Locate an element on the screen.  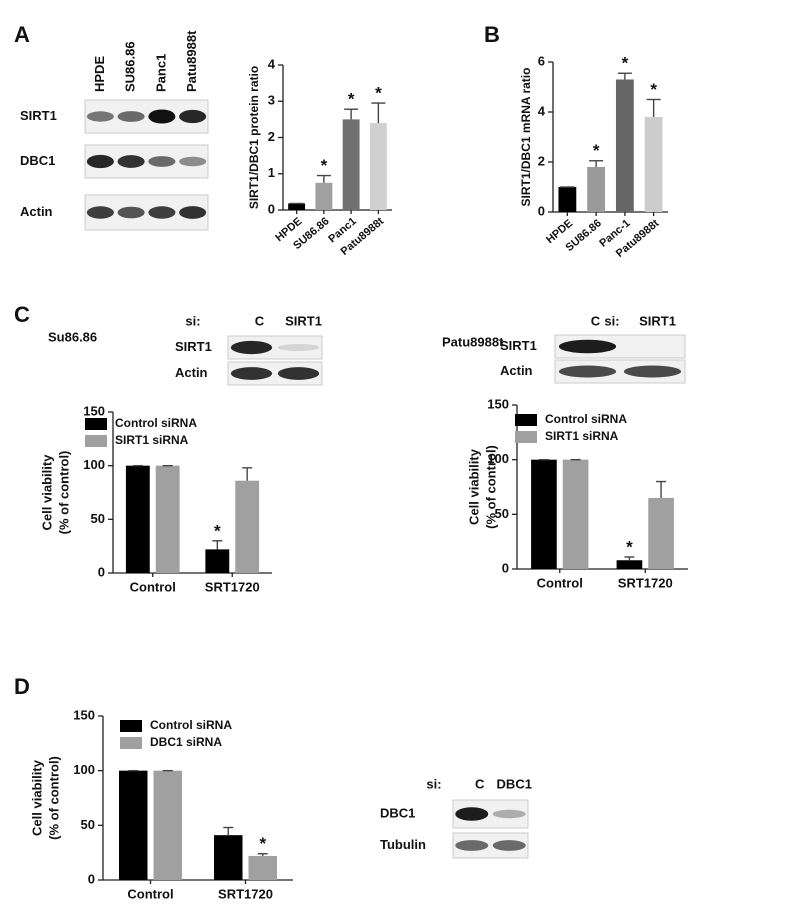
lane-label: Patu8988t is located at coordinates (191, 61).